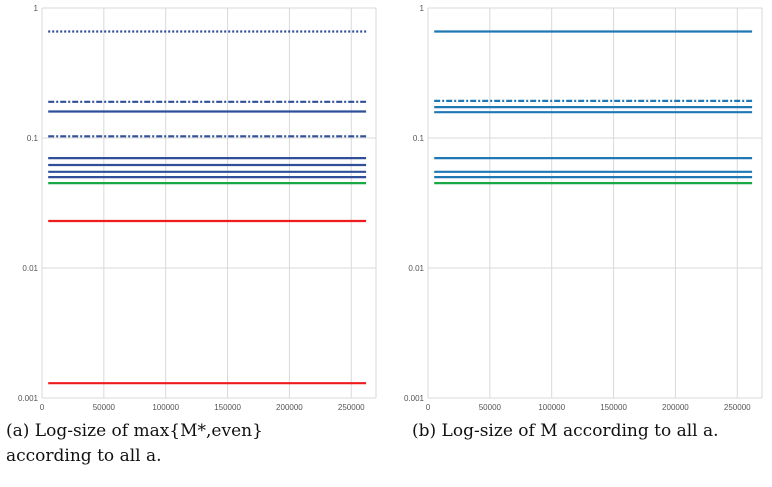 This screenshot has height=487, width=772. What do you see at coordinates (565, 431) in the screenshot?
I see `caption-b-text: (b) Log-size of M according to all a.` at bounding box center [565, 431].